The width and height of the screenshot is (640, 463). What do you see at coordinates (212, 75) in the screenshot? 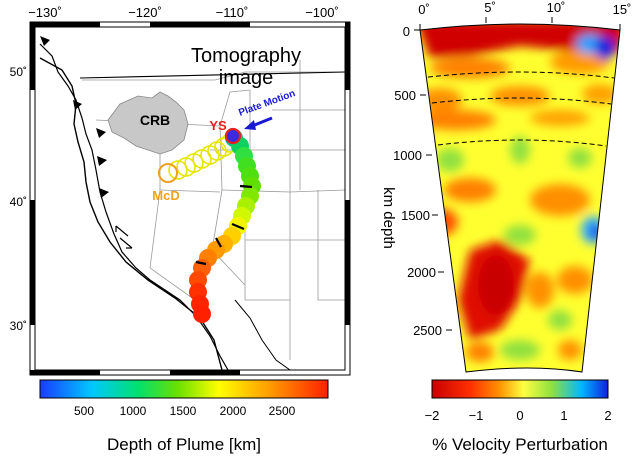
I see `us-canada-border` at bounding box center [212, 75].